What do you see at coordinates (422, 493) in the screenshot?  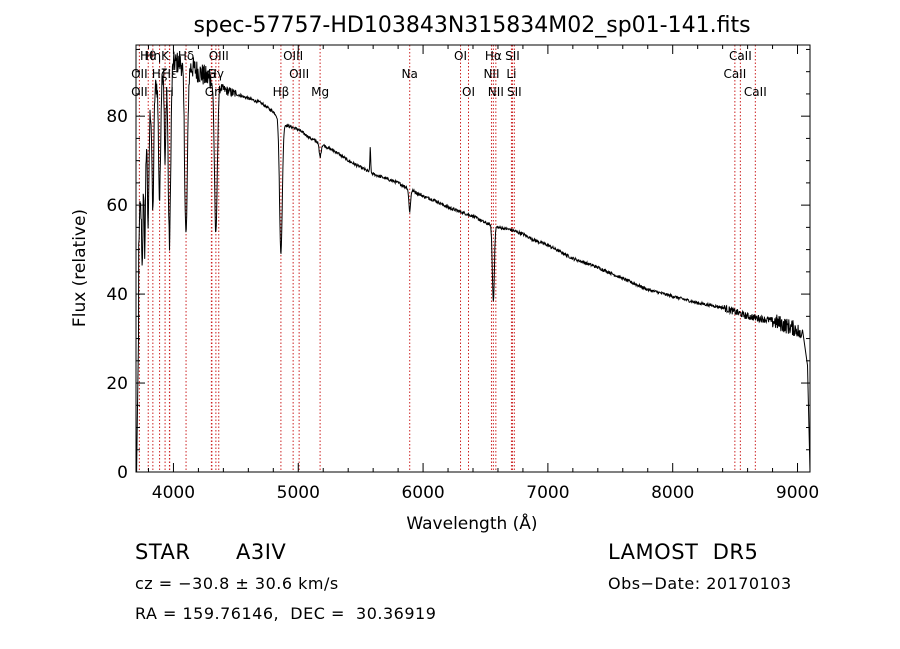 I see `x-tick-label: 6000` at bounding box center [422, 493].